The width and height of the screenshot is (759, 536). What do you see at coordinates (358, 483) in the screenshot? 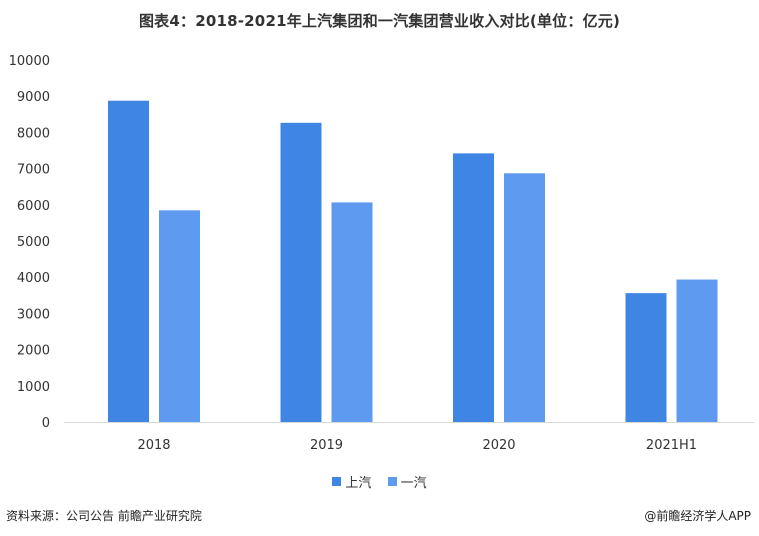
I see `legend-label-series1: 上汽` at bounding box center [358, 483].